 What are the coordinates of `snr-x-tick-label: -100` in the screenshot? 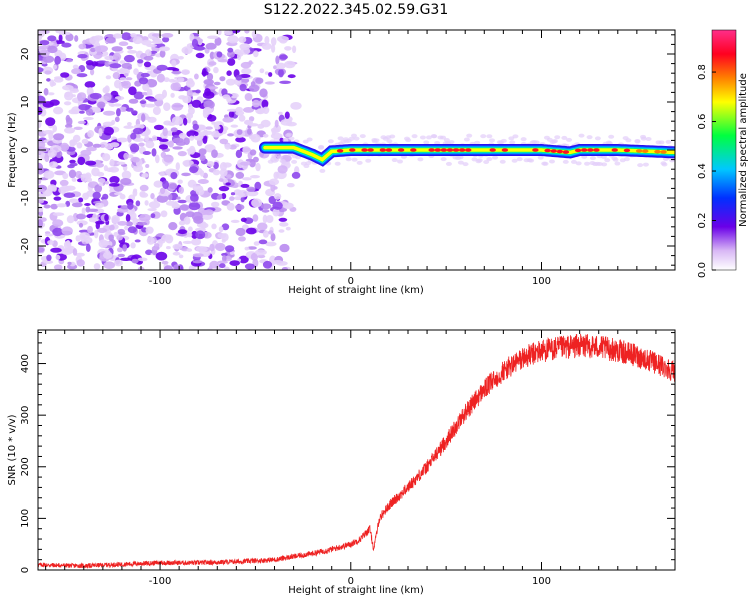 It's located at (160, 581).